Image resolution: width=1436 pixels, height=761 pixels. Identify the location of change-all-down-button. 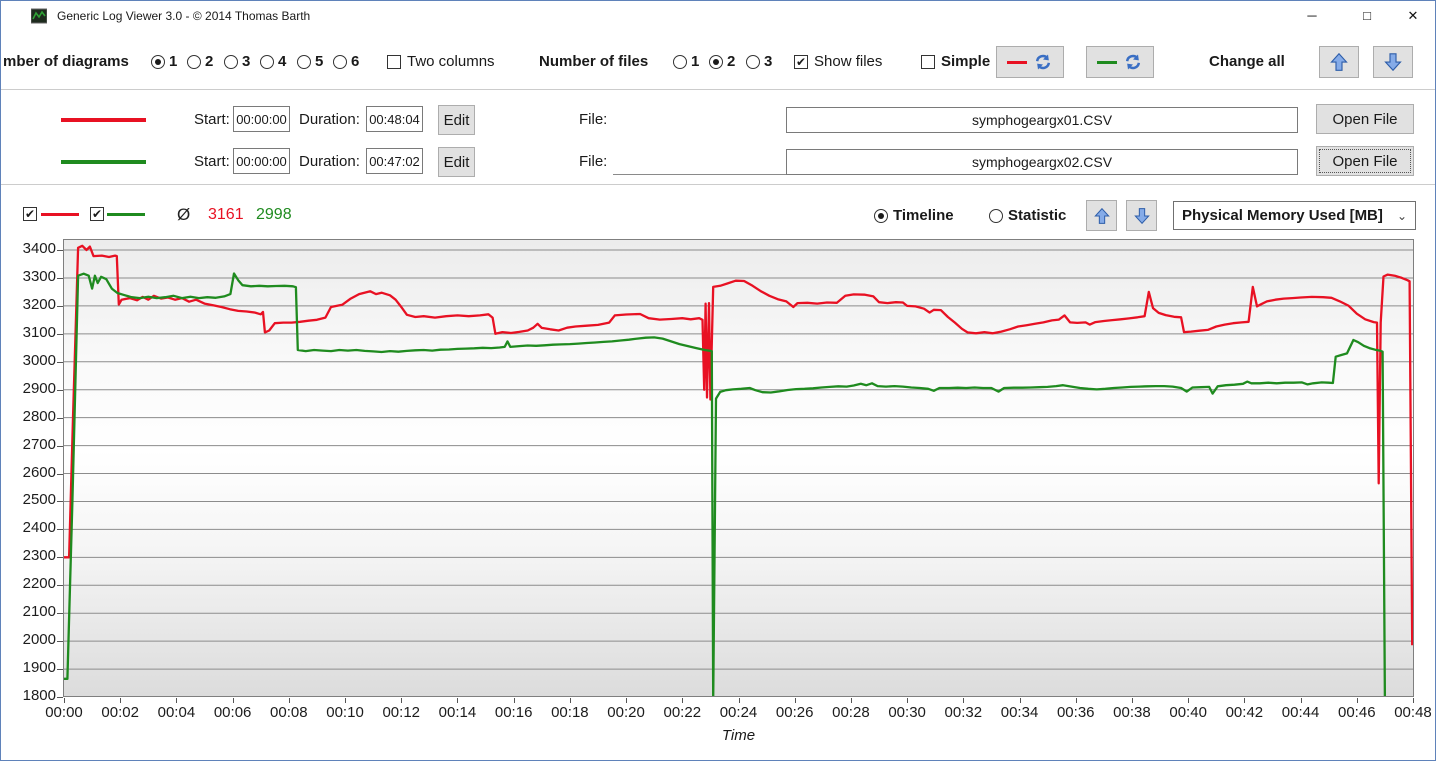
(1393, 62).